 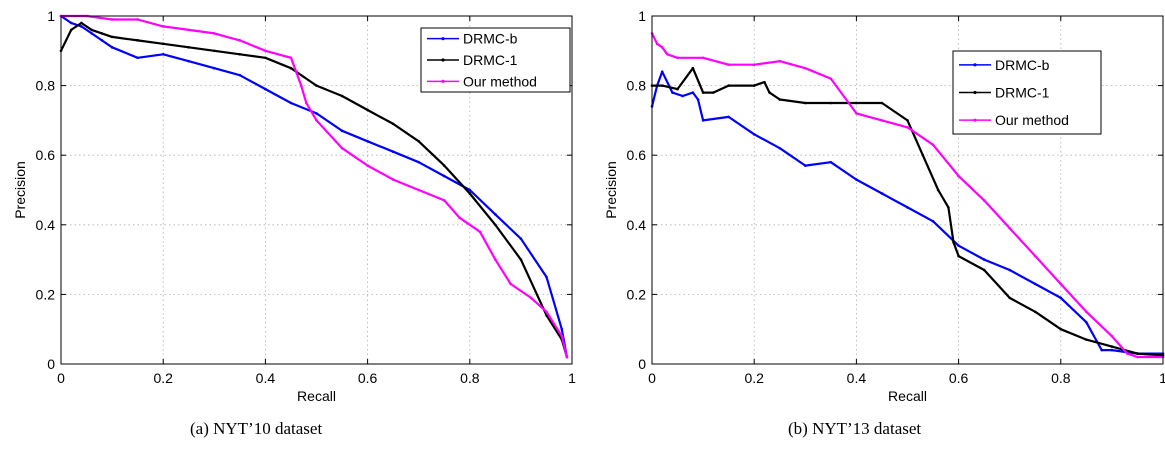 What do you see at coordinates (1162, 378) in the screenshot?
I see `chart-b-xtick-label: 1` at bounding box center [1162, 378].